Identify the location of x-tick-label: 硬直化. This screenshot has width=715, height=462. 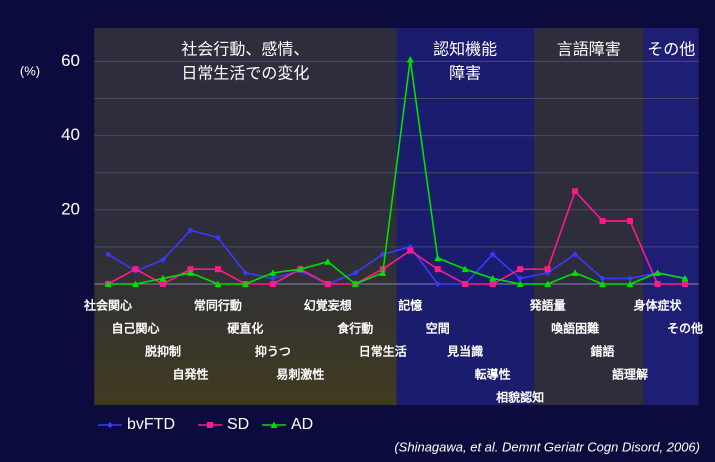
(245, 328).